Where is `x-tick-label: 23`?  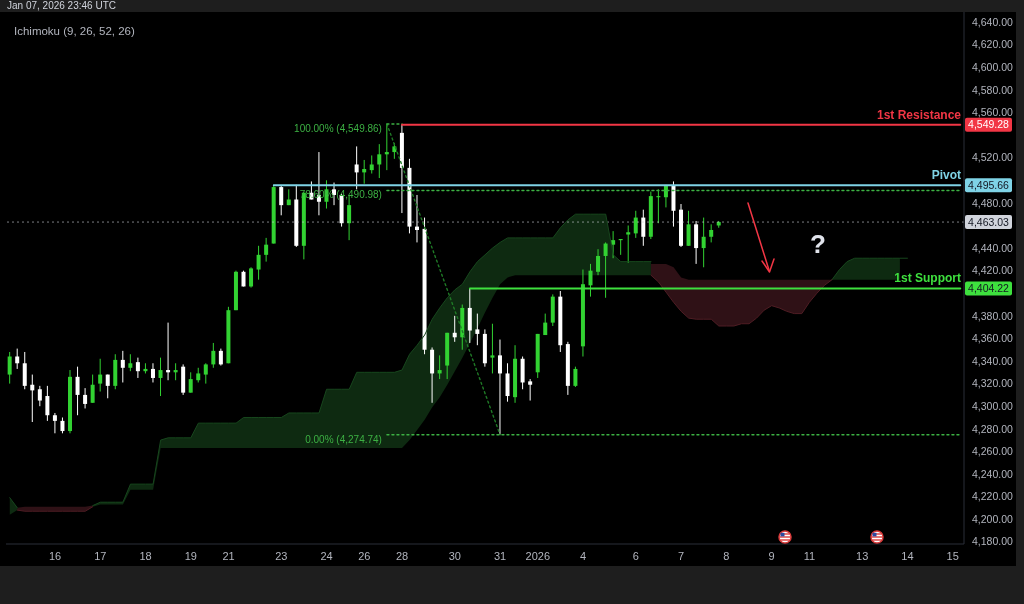
x-tick-label: 23 is located at coordinates (281, 555).